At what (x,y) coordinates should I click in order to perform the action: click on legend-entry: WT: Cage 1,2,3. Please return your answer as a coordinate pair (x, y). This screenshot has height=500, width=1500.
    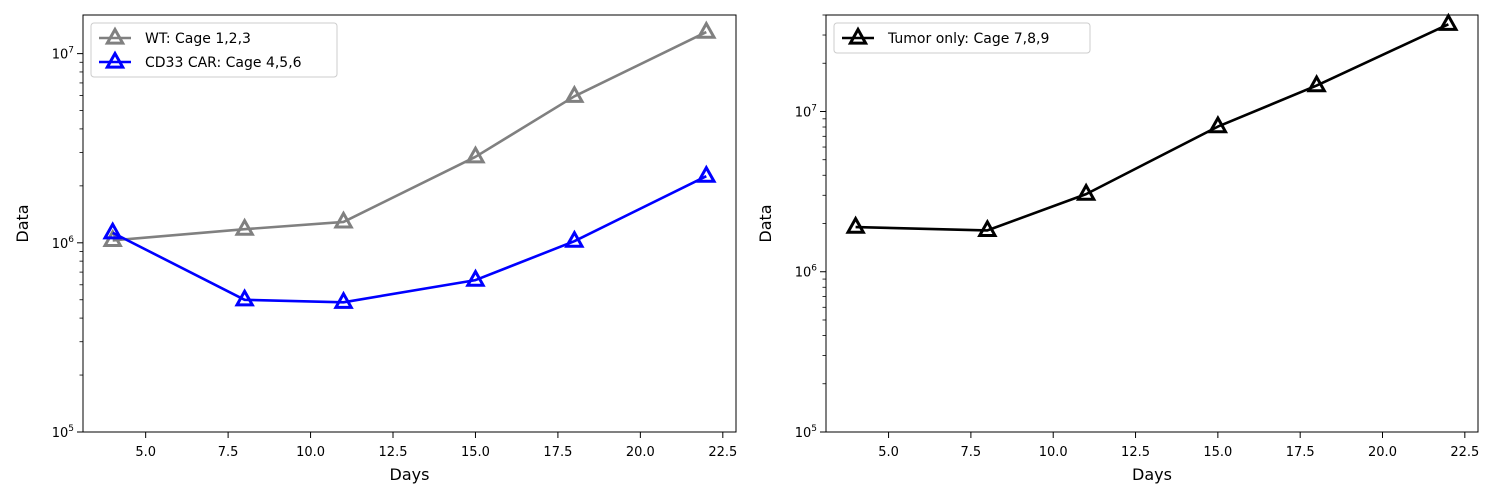
    Looking at the image, I should click on (198, 39).